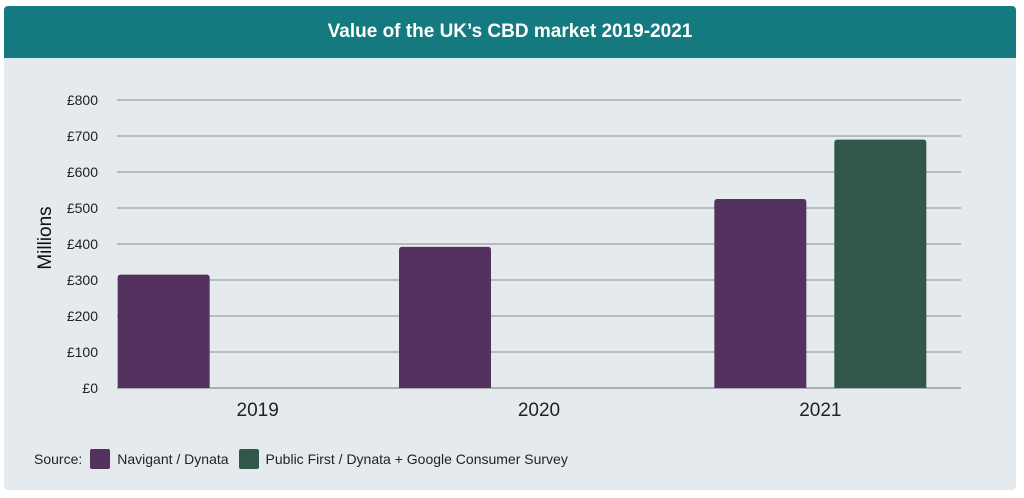 Image resolution: width=1024 pixels, height=498 pixels. I want to click on bar-2019-series1, so click(163, 331).